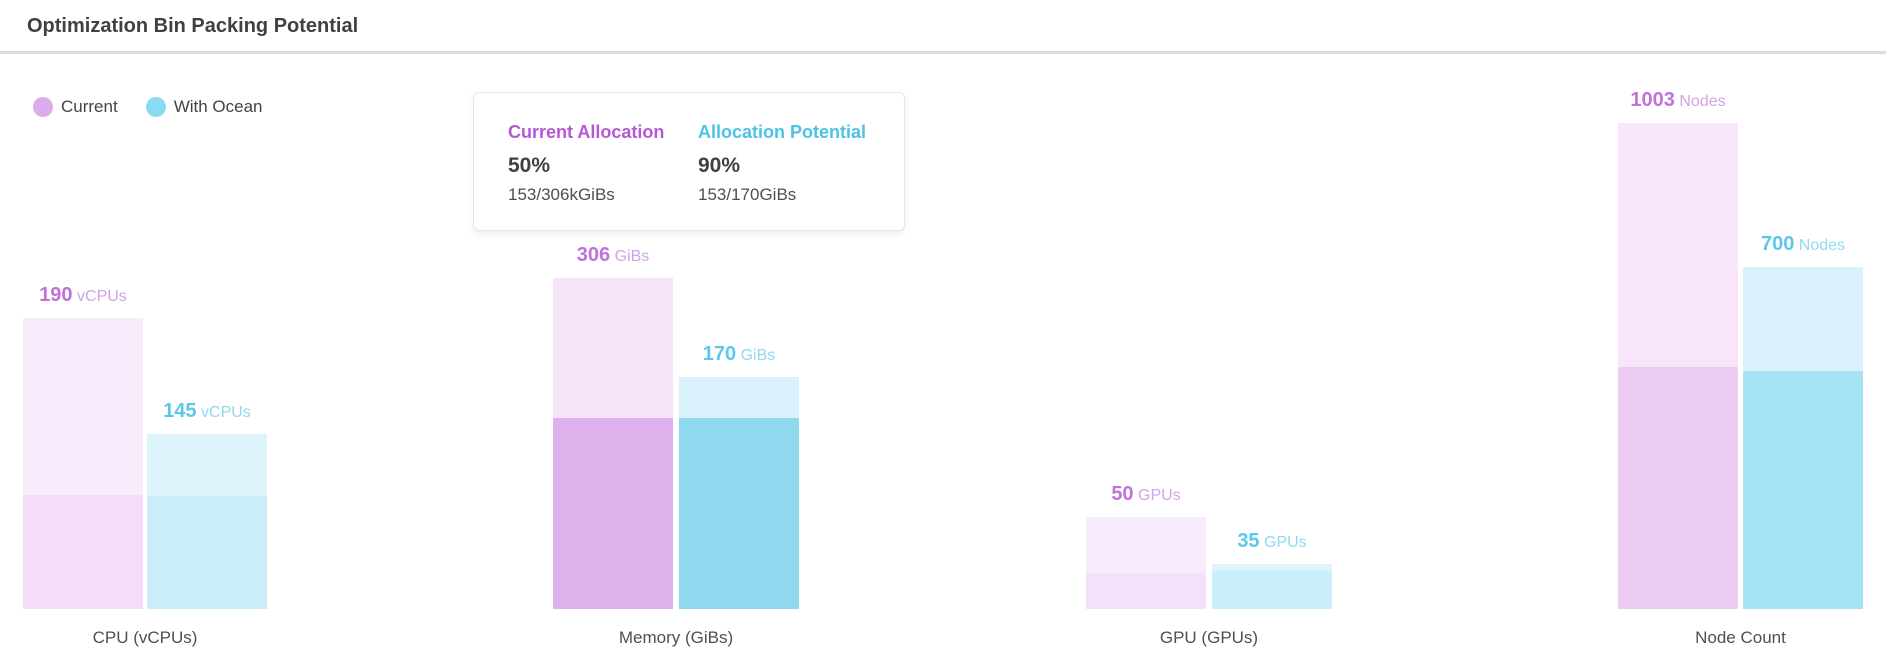  What do you see at coordinates (1652, 100) in the screenshot?
I see `bar-value-number: 1003` at bounding box center [1652, 100].